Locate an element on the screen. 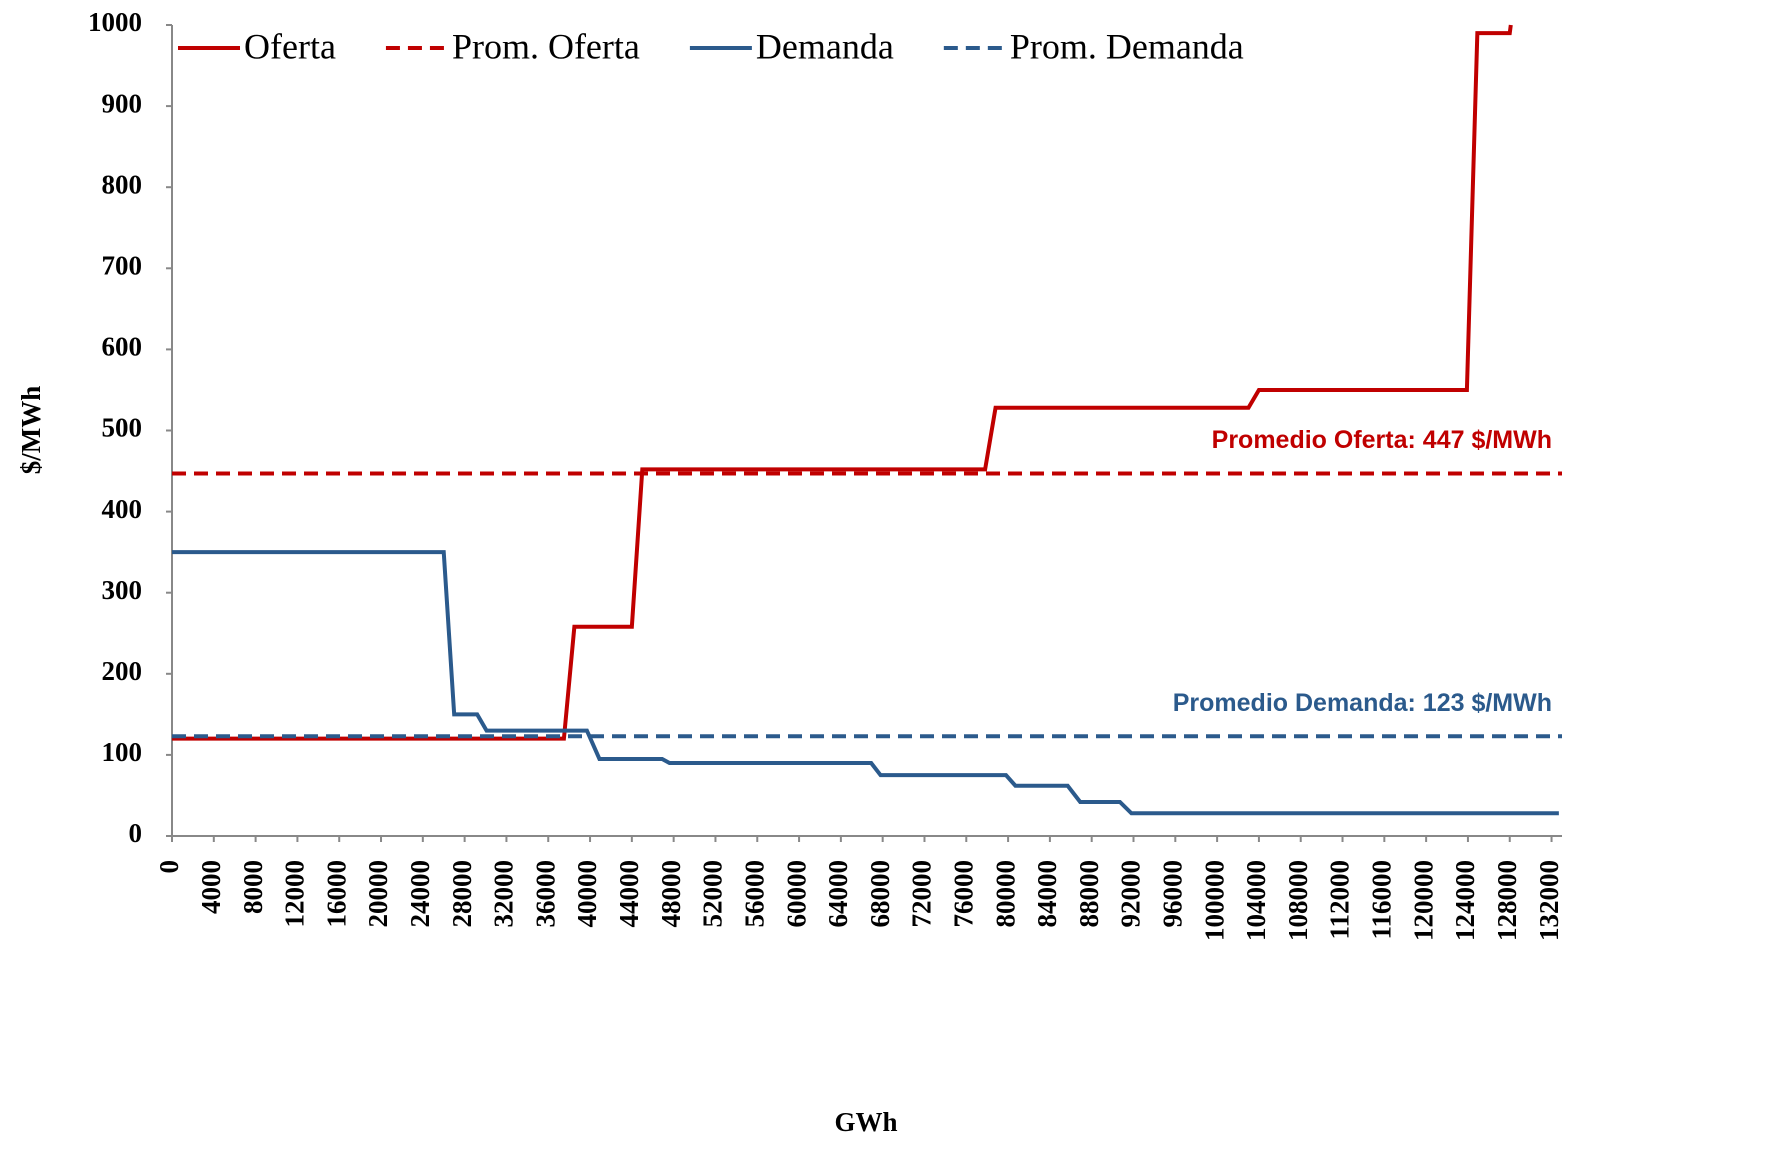  legend-label: Prom. Demanda is located at coordinates (1127, 46).